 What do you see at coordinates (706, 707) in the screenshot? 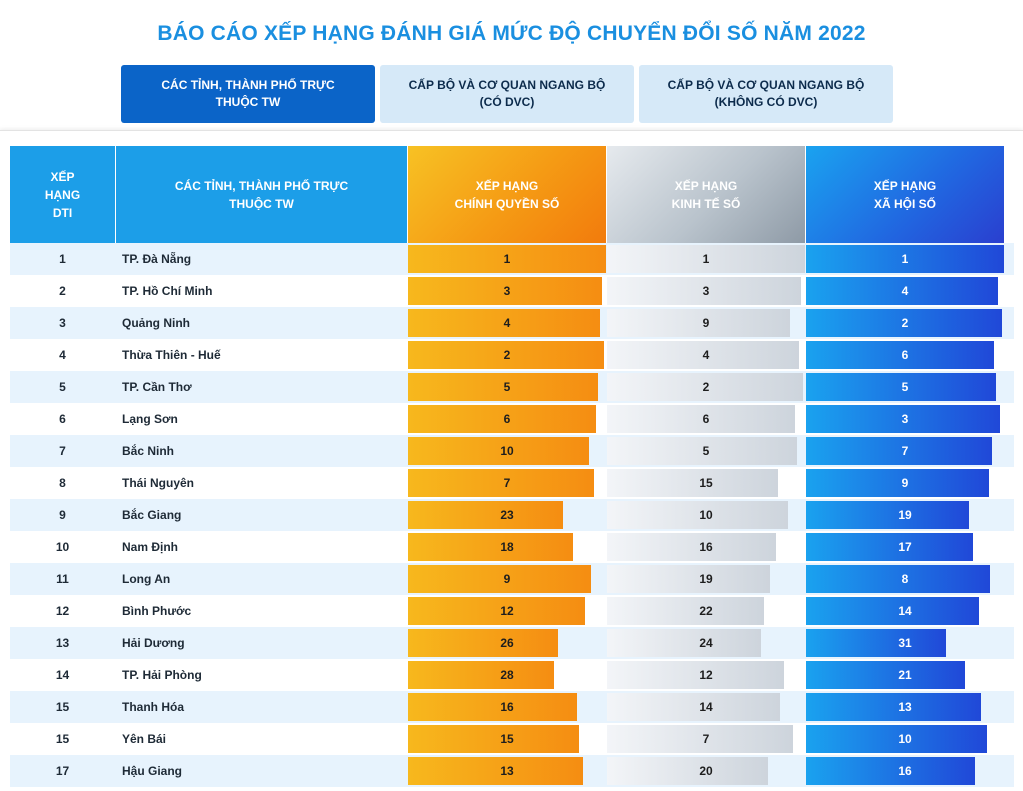
I see `row-digital-economy-bar-value: 14` at bounding box center [706, 707].